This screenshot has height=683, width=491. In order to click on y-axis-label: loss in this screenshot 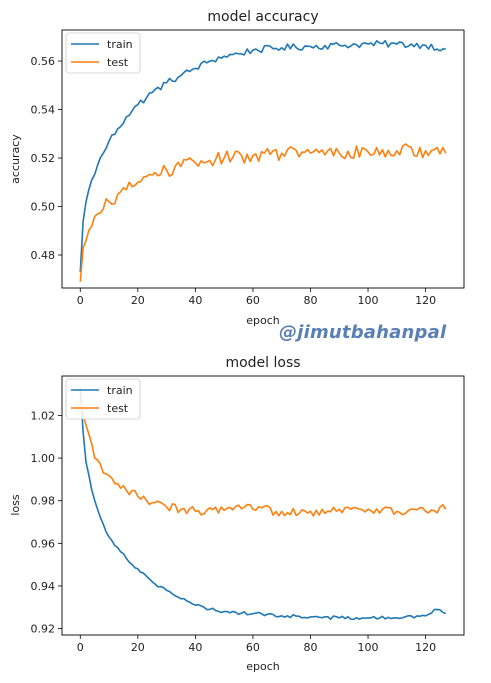, I will do `click(15, 505)`.